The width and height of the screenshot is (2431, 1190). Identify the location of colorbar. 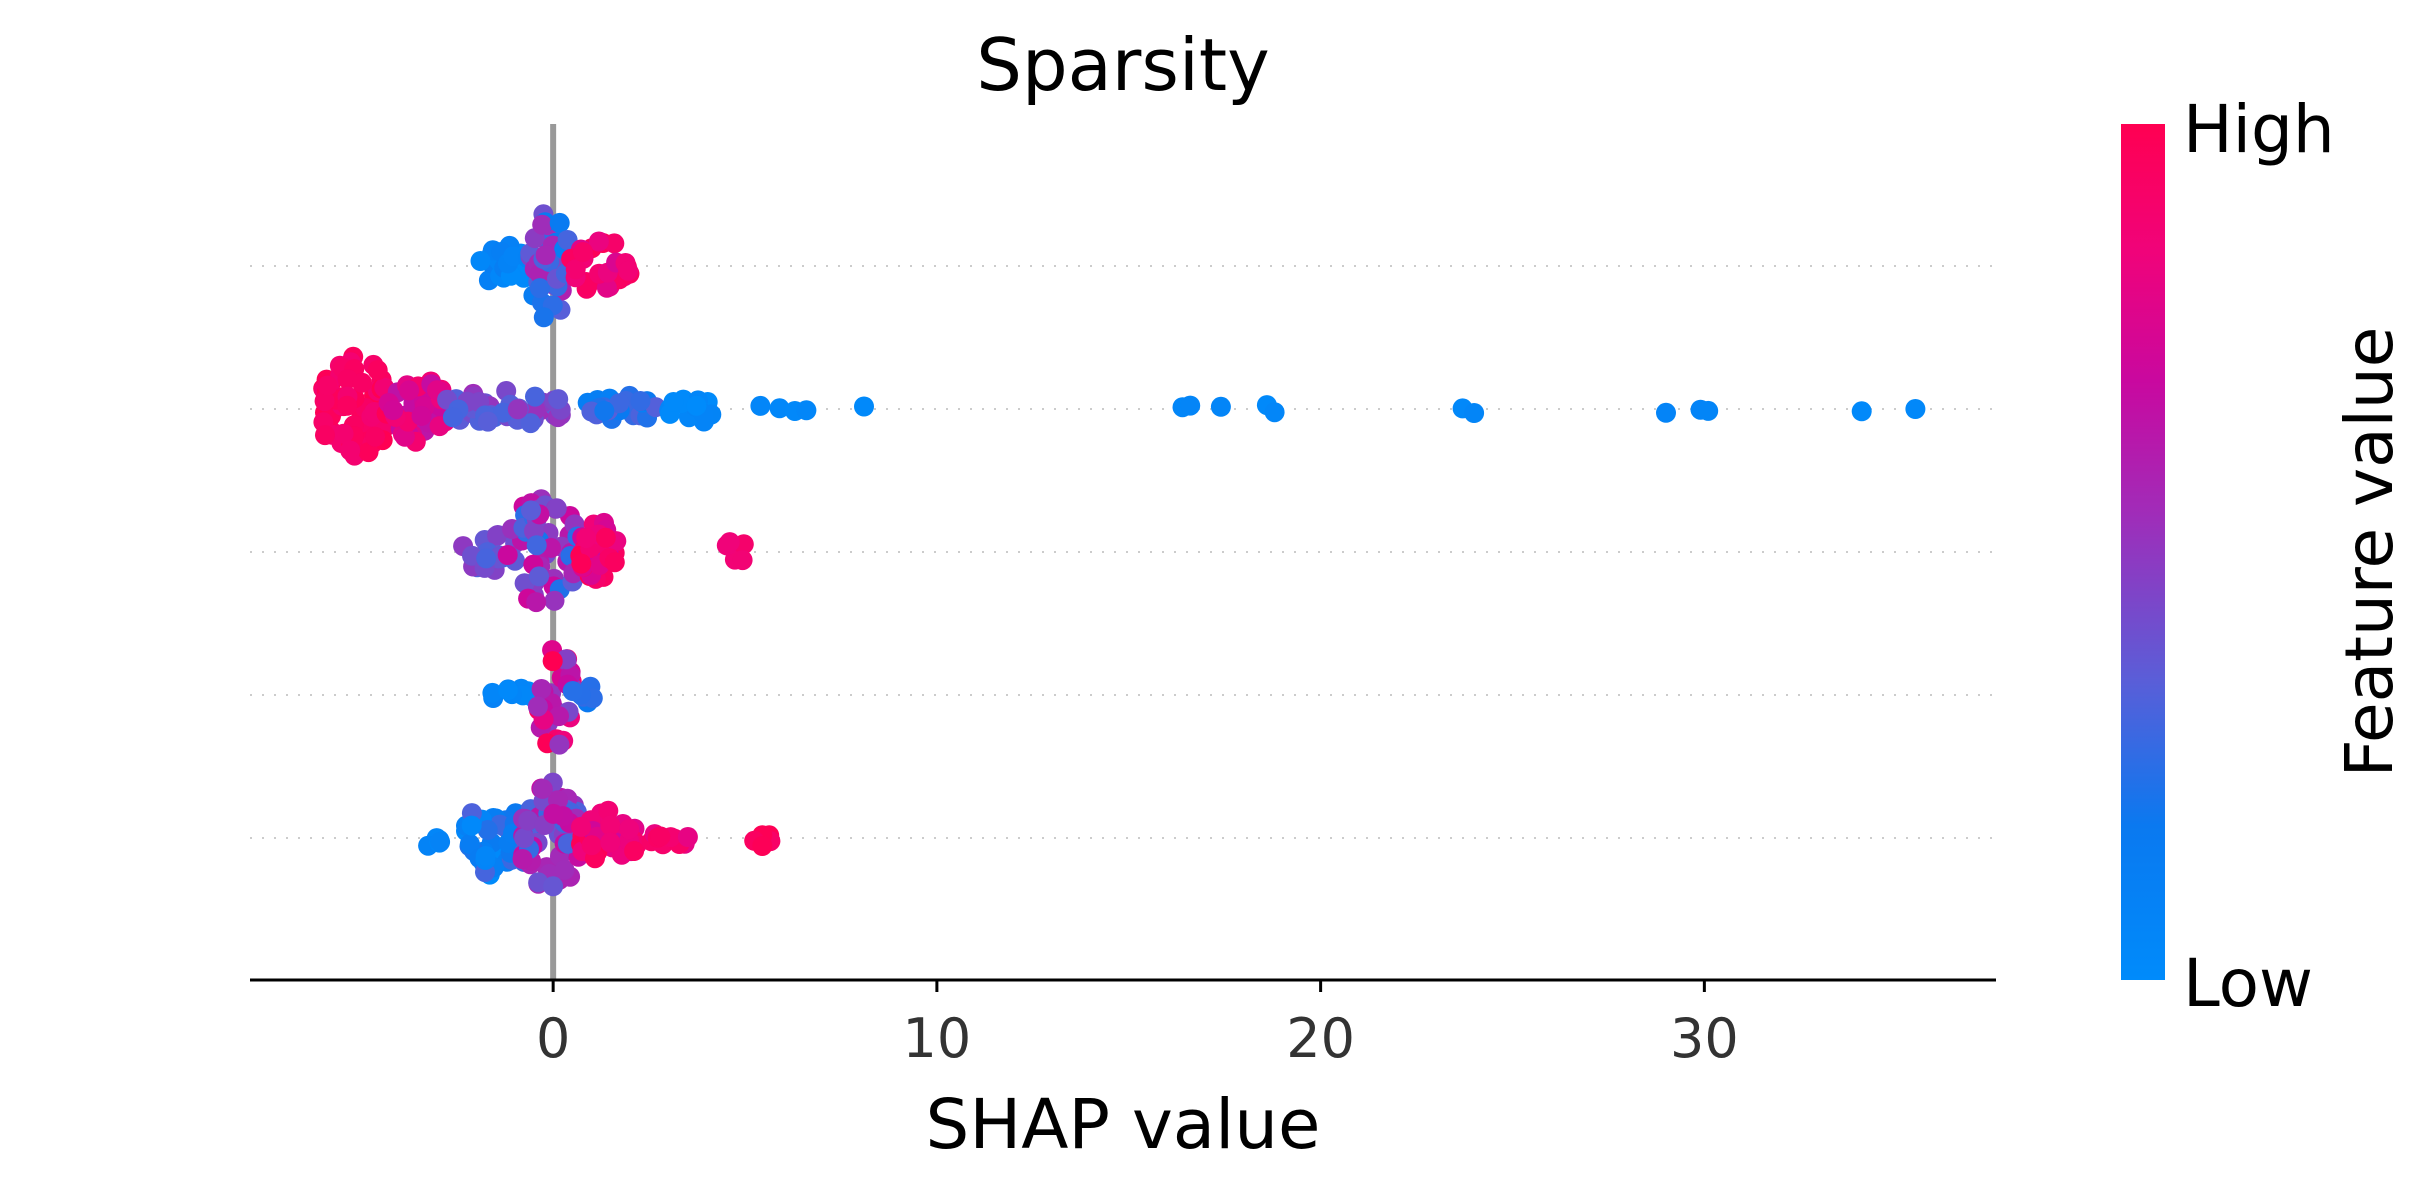
(2143, 552).